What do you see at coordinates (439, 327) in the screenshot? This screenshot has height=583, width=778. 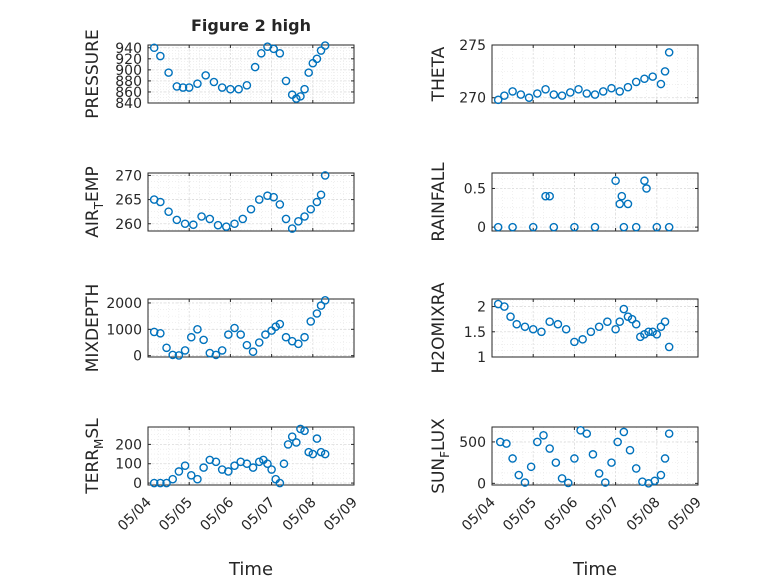 I see `ylabel: H2OMIXRA` at bounding box center [439, 327].